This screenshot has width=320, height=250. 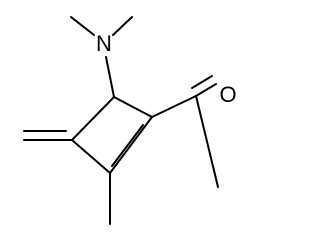 I want to click on atom-label: O, so click(x=227, y=94).